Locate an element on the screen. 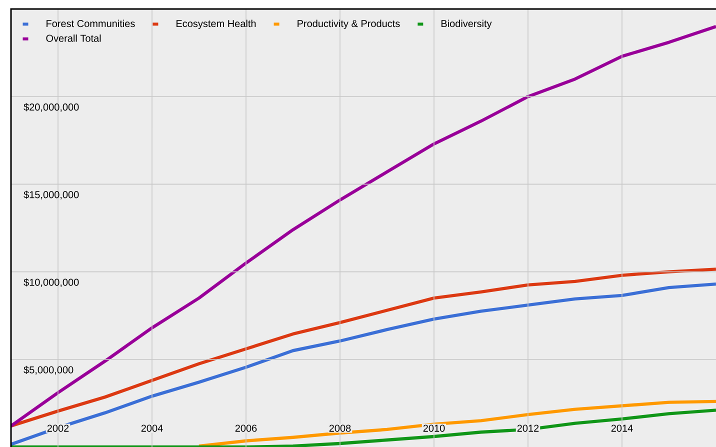  legend-label: Biodiversity is located at coordinates (466, 25).